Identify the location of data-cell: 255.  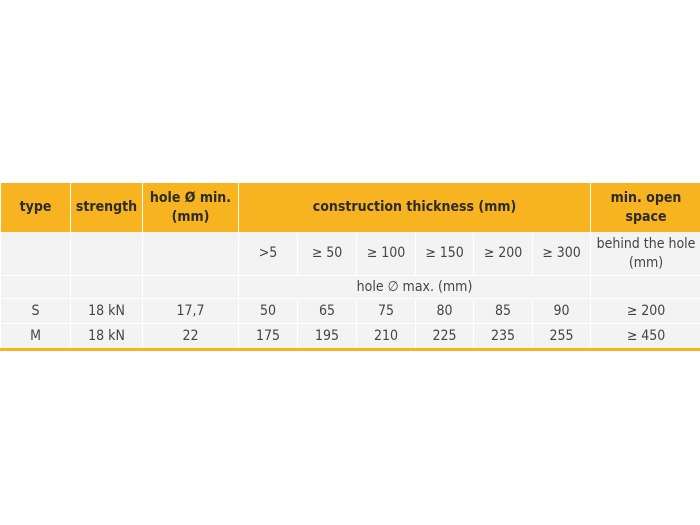
(561, 337).